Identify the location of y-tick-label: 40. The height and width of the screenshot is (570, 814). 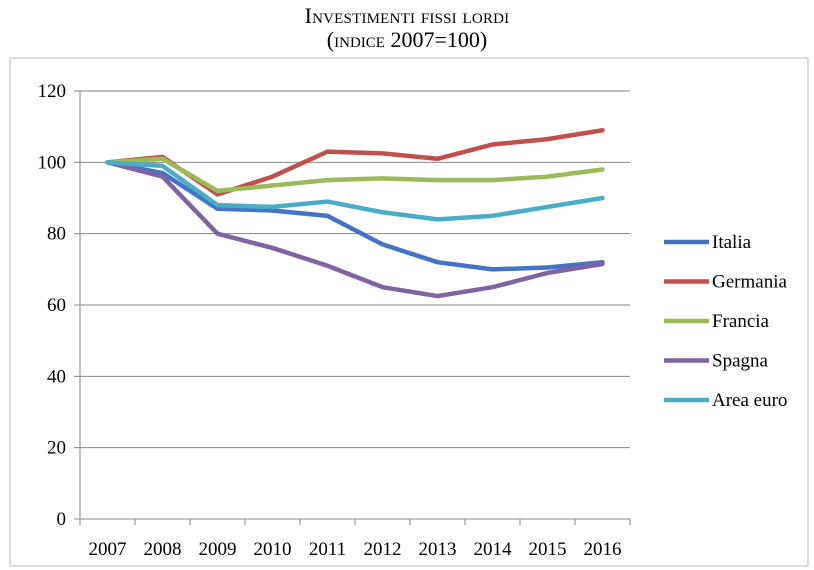
(56, 376).